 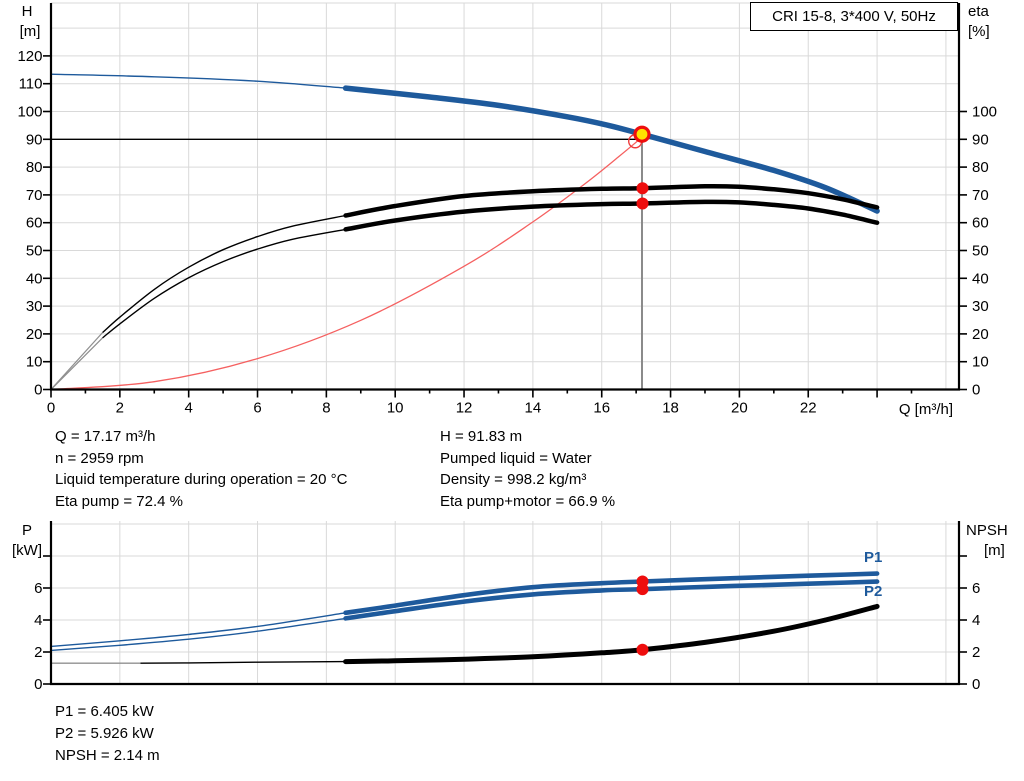 What do you see at coordinates (34, 278) in the screenshot?
I see `h-tick-label: 40` at bounding box center [34, 278].